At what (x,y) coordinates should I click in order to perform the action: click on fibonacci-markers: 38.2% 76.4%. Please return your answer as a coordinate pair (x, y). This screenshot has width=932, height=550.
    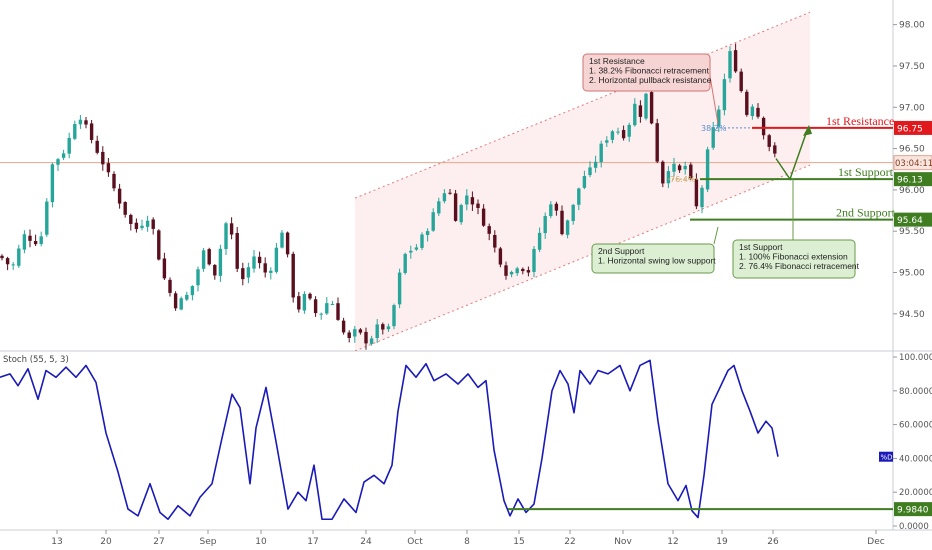
    Looking at the image, I should click on (710, 154).